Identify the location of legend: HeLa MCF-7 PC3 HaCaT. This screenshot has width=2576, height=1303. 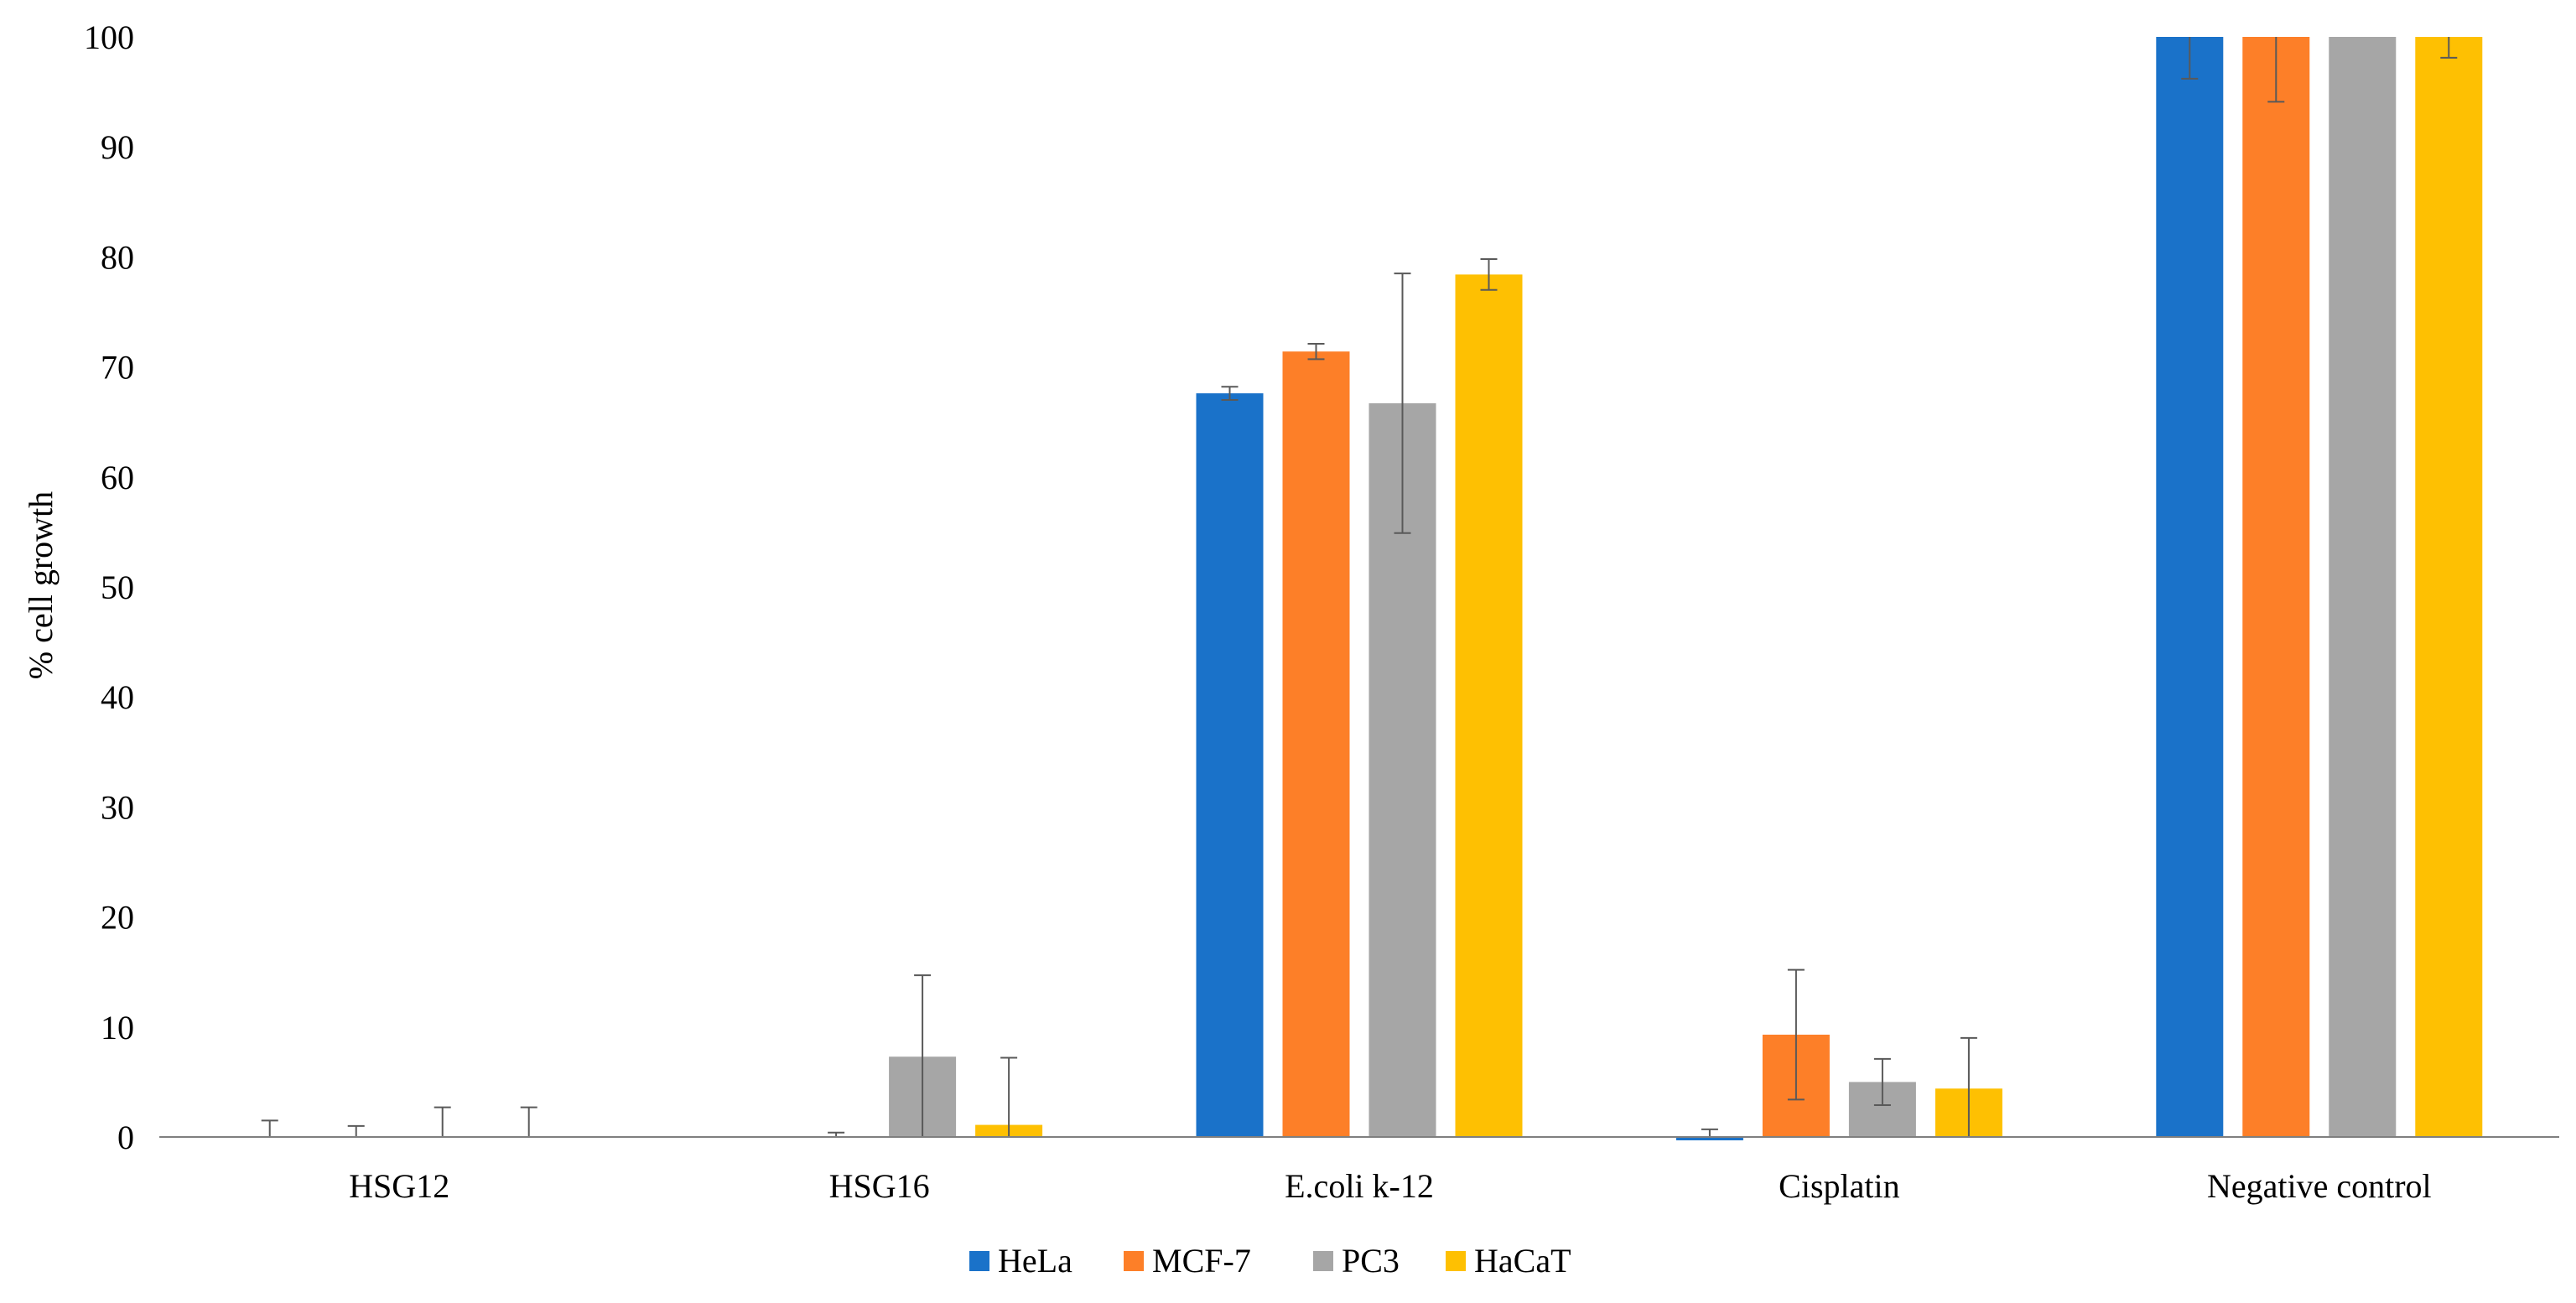
(1270, 1261).